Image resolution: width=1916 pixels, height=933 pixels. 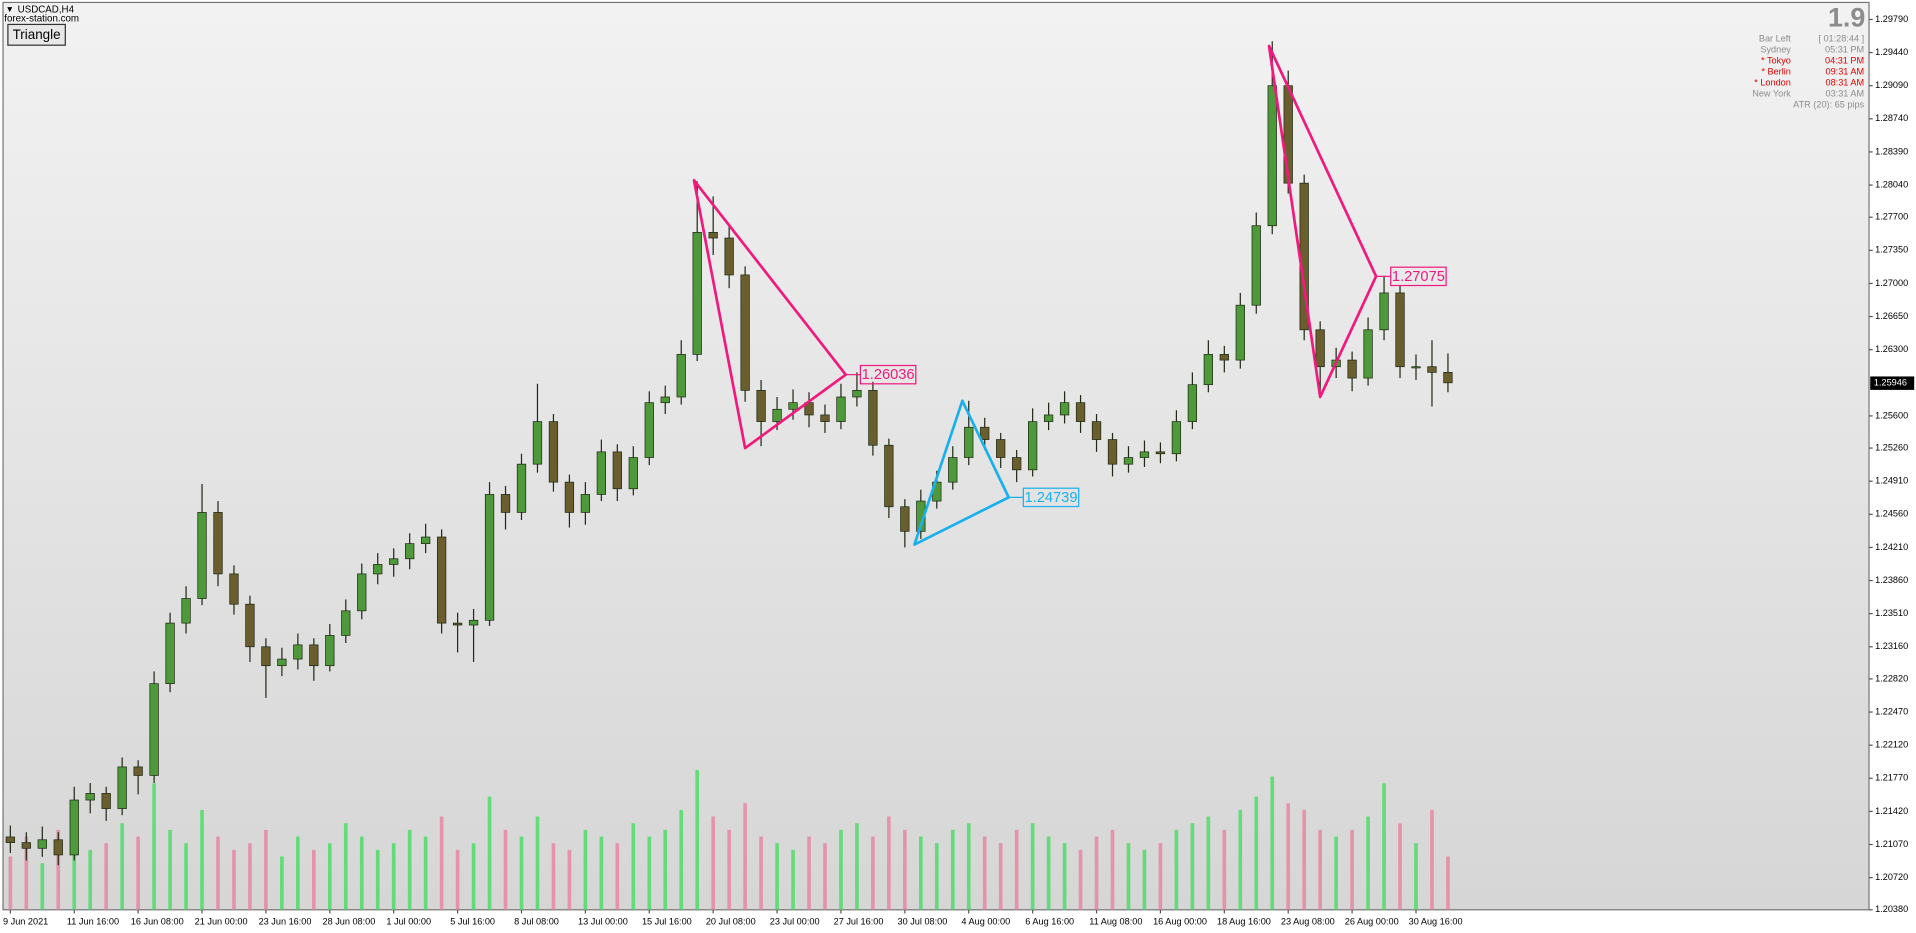 I want to click on x-tick-label: 21 Jun 00:00, so click(x=221, y=921).